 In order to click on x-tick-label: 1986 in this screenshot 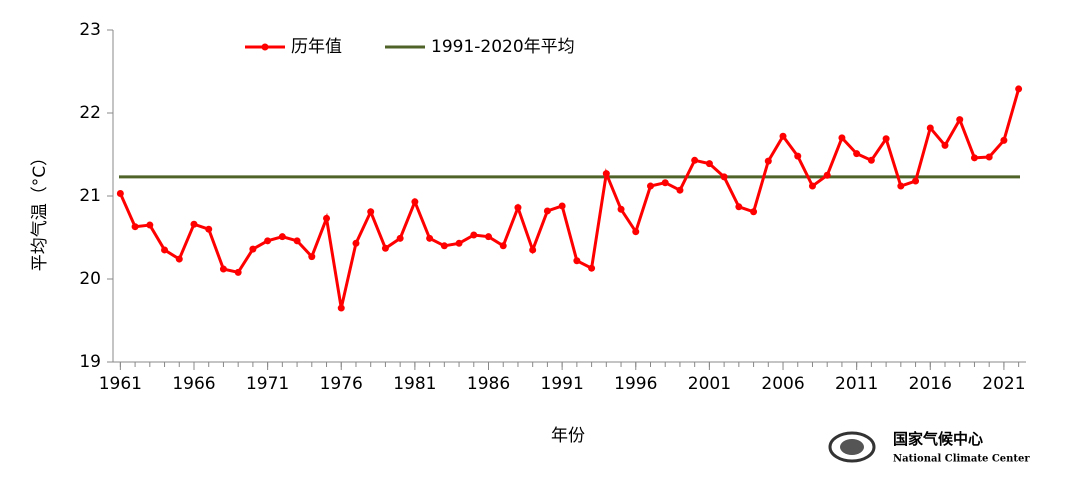, I will do `click(488, 384)`.